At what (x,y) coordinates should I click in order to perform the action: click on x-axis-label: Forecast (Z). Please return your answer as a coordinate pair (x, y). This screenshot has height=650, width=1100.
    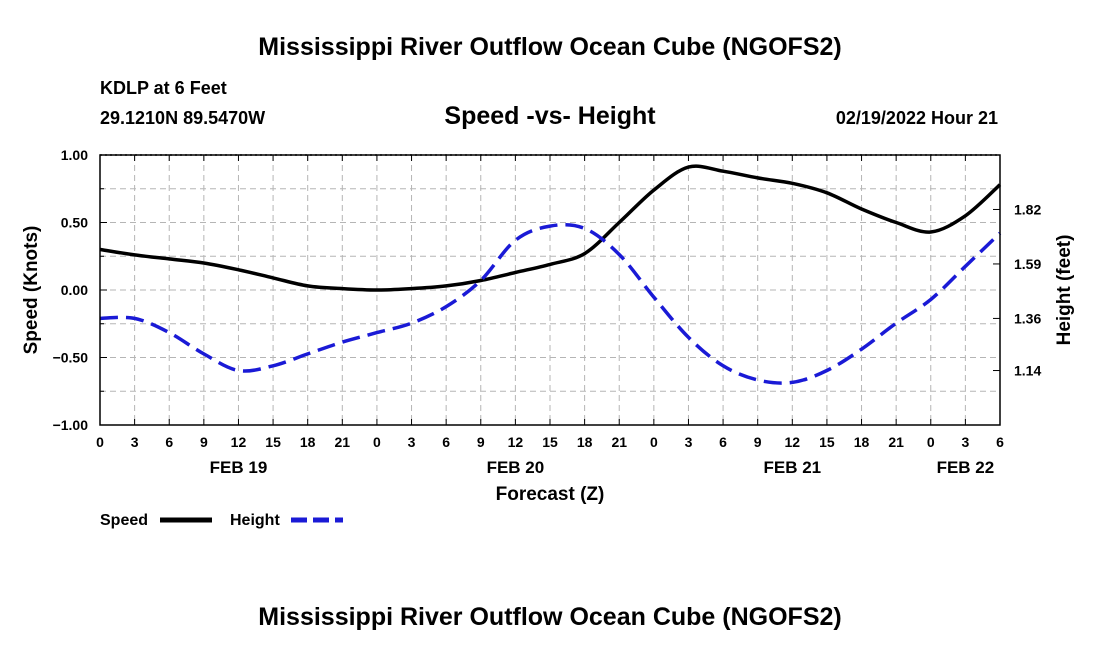
    Looking at the image, I should click on (550, 494).